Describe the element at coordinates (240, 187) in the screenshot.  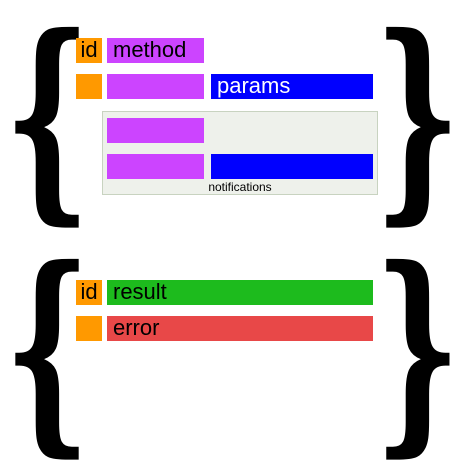
I see `notifications-label: notifications` at that location.